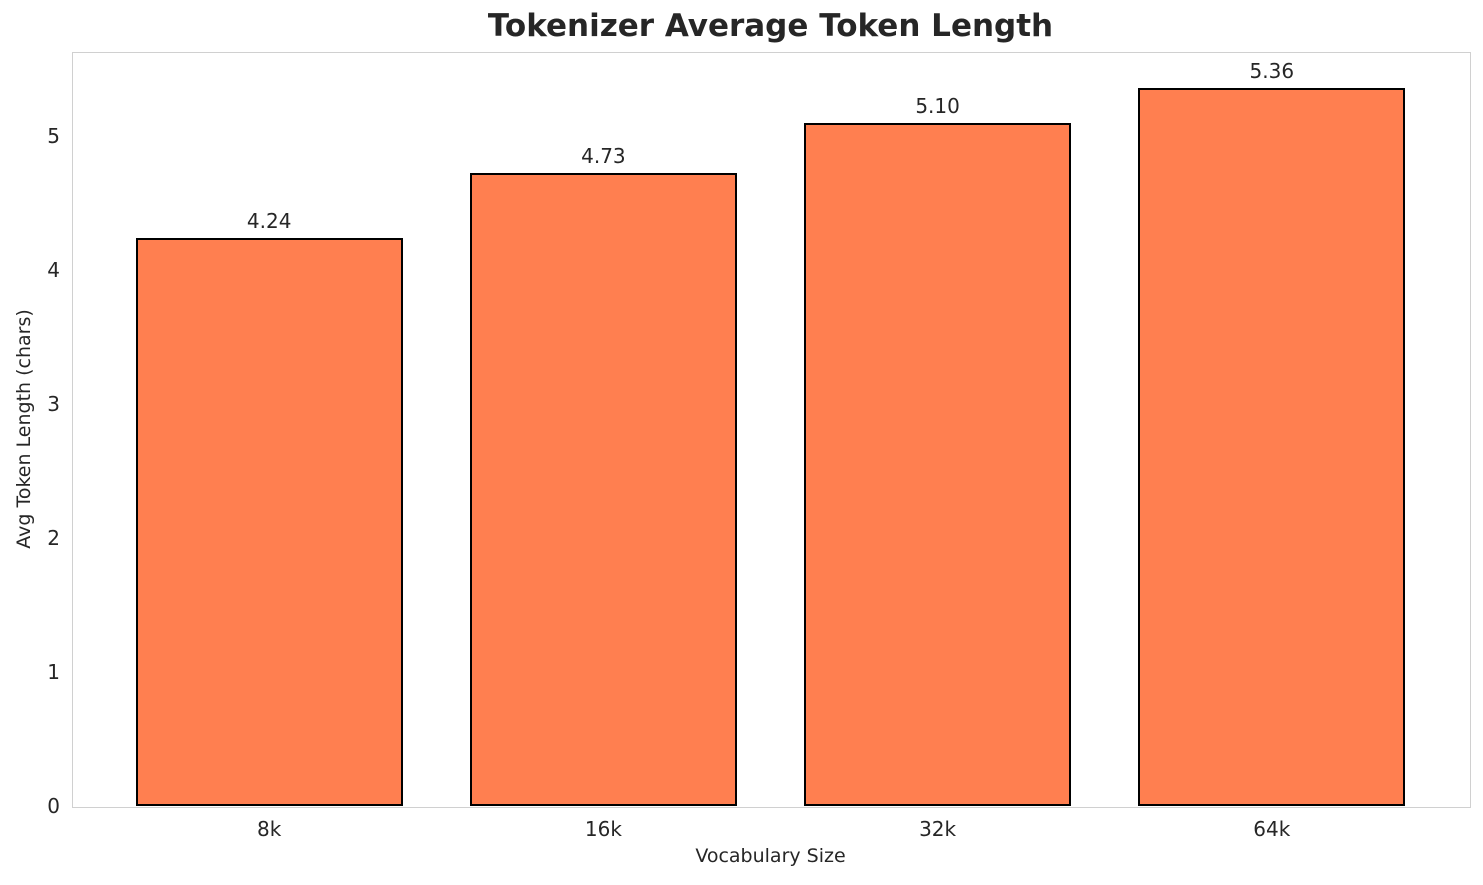 The height and width of the screenshot is (885, 1483). Describe the element at coordinates (770, 856) in the screenshot. I see `x-axis-label: Vocabulary Size` at that location.